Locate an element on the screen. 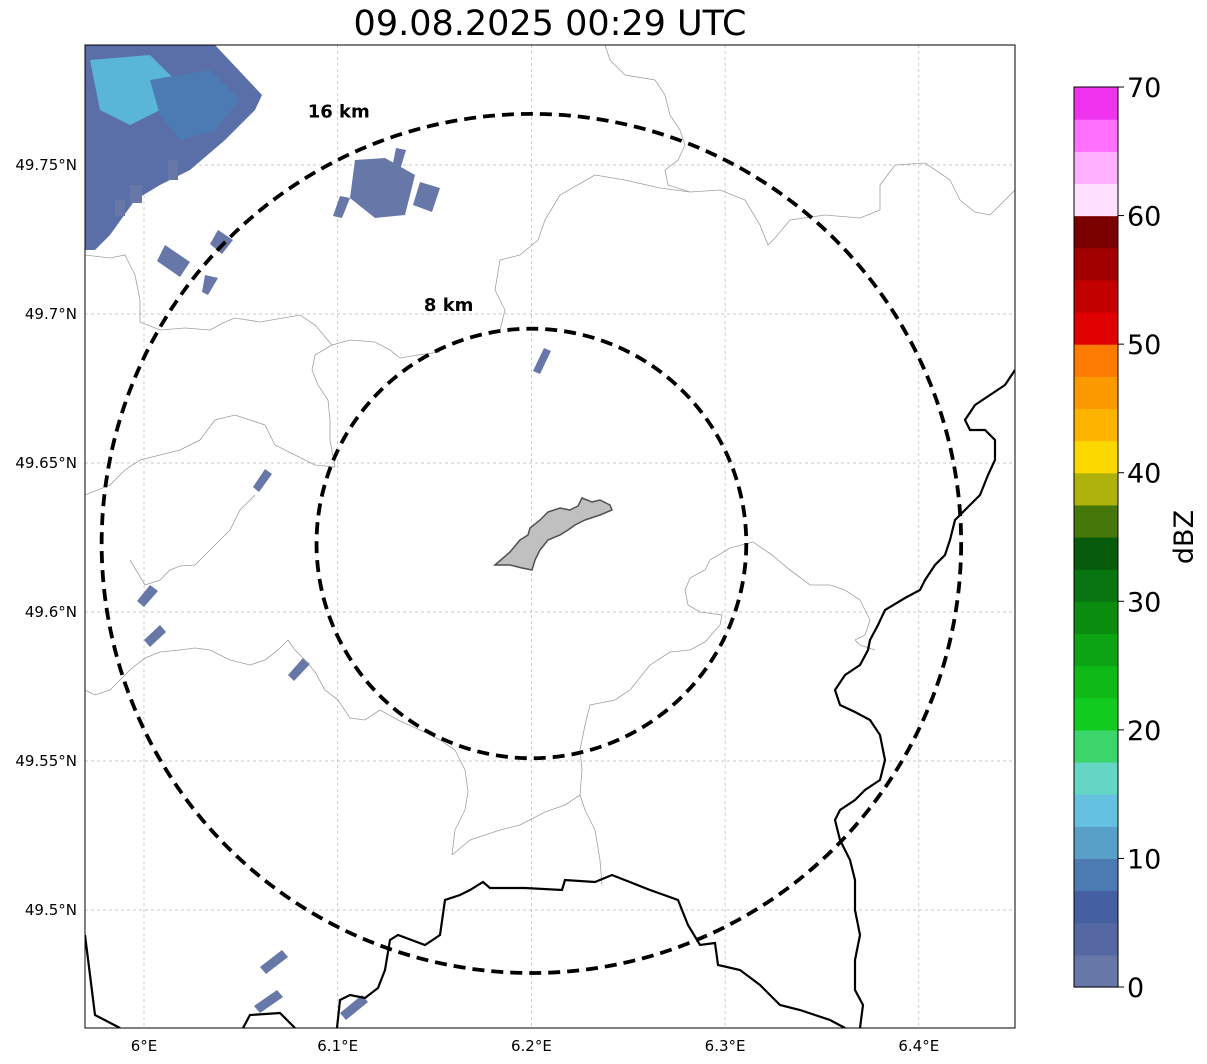  range-ring-label: 8 km is located at coordinates (449, 305).